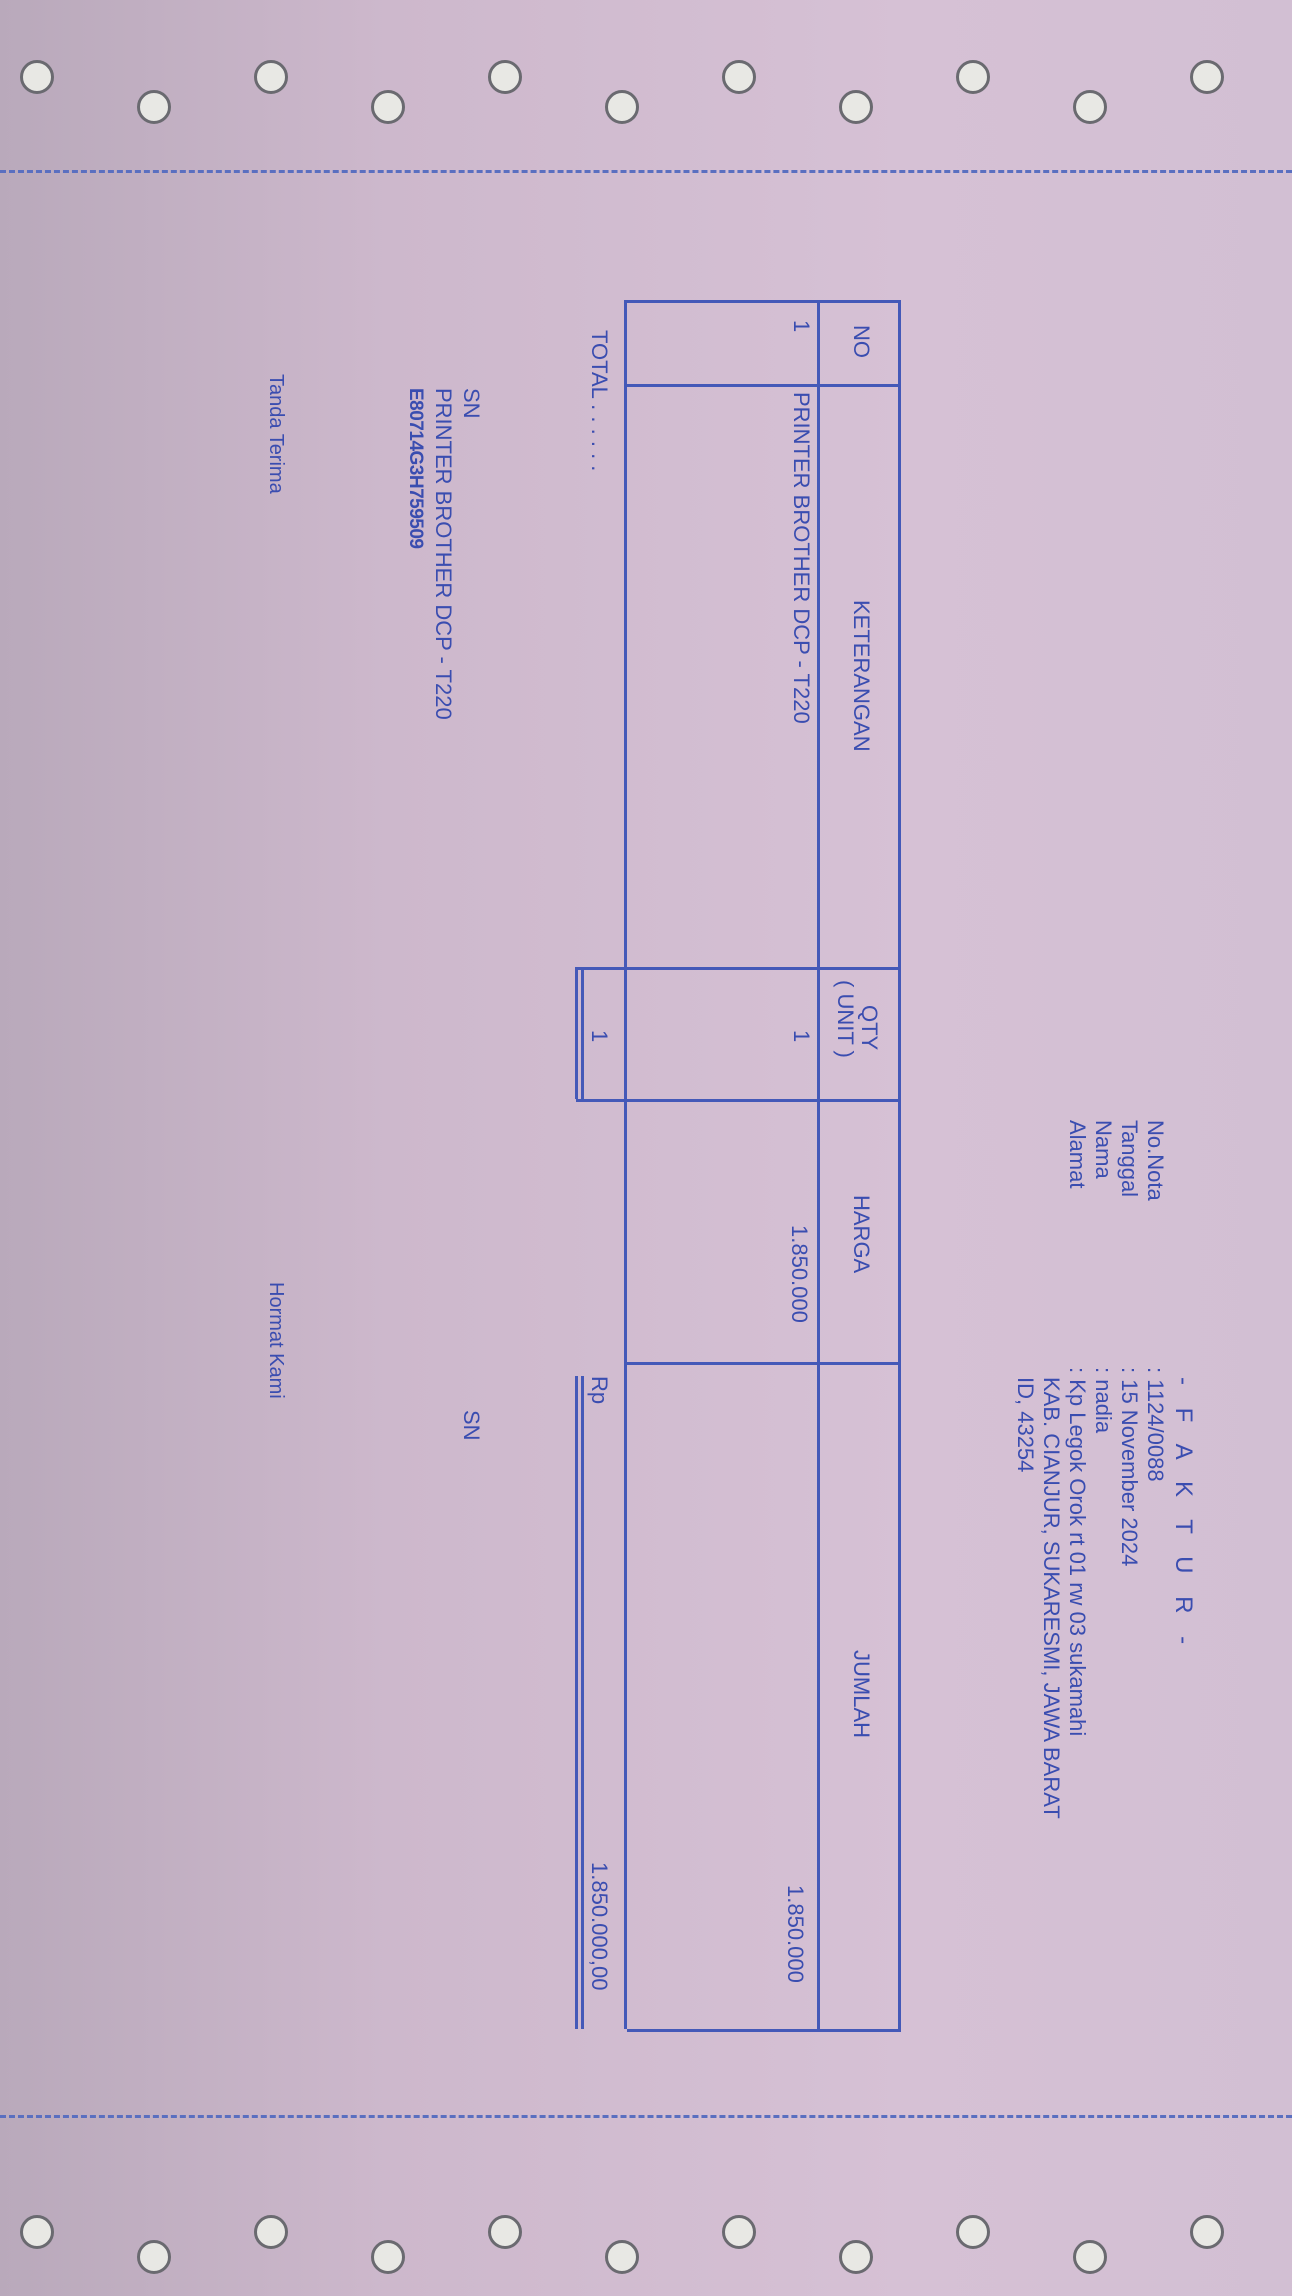 The height and width of the screenshot is (2296, 1292). Describe the element at coordinates (1155, 1424) in the screenshot. I see `value-no-nota: : 1124/0088` at that location.